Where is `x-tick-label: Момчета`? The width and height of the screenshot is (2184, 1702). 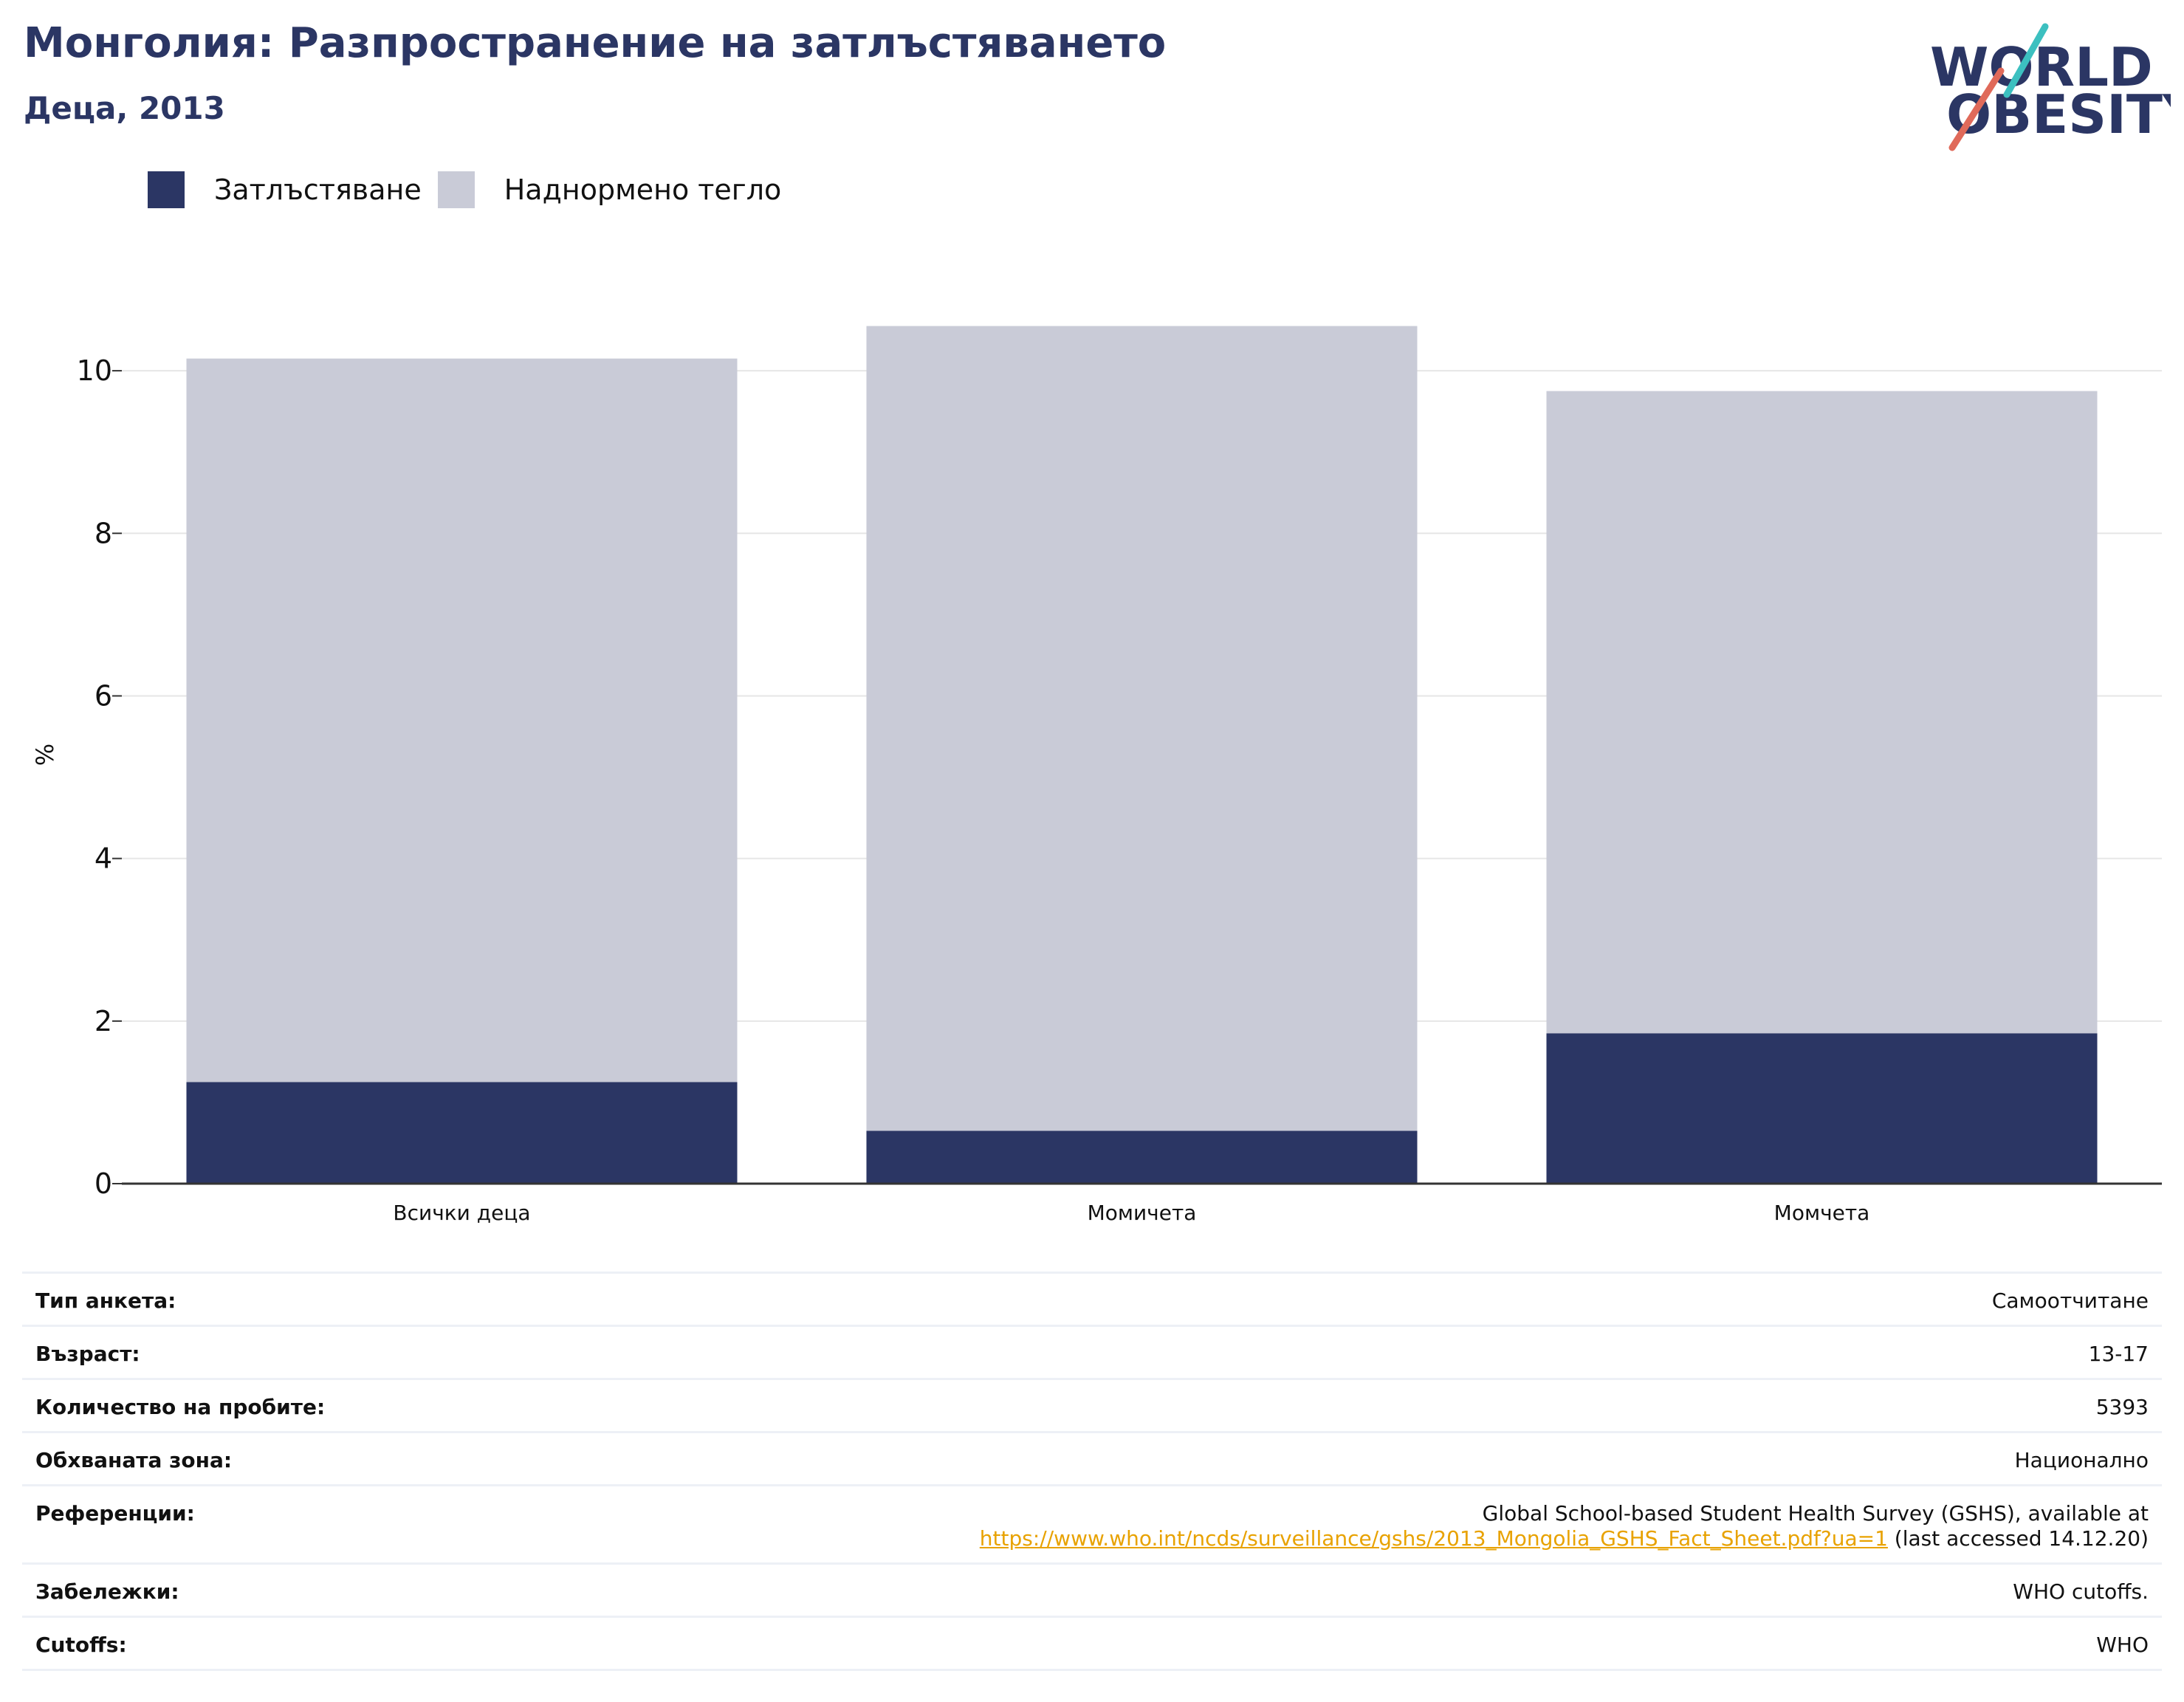
x-tick-label: Момчета is located at coordinates (1822, 1213).